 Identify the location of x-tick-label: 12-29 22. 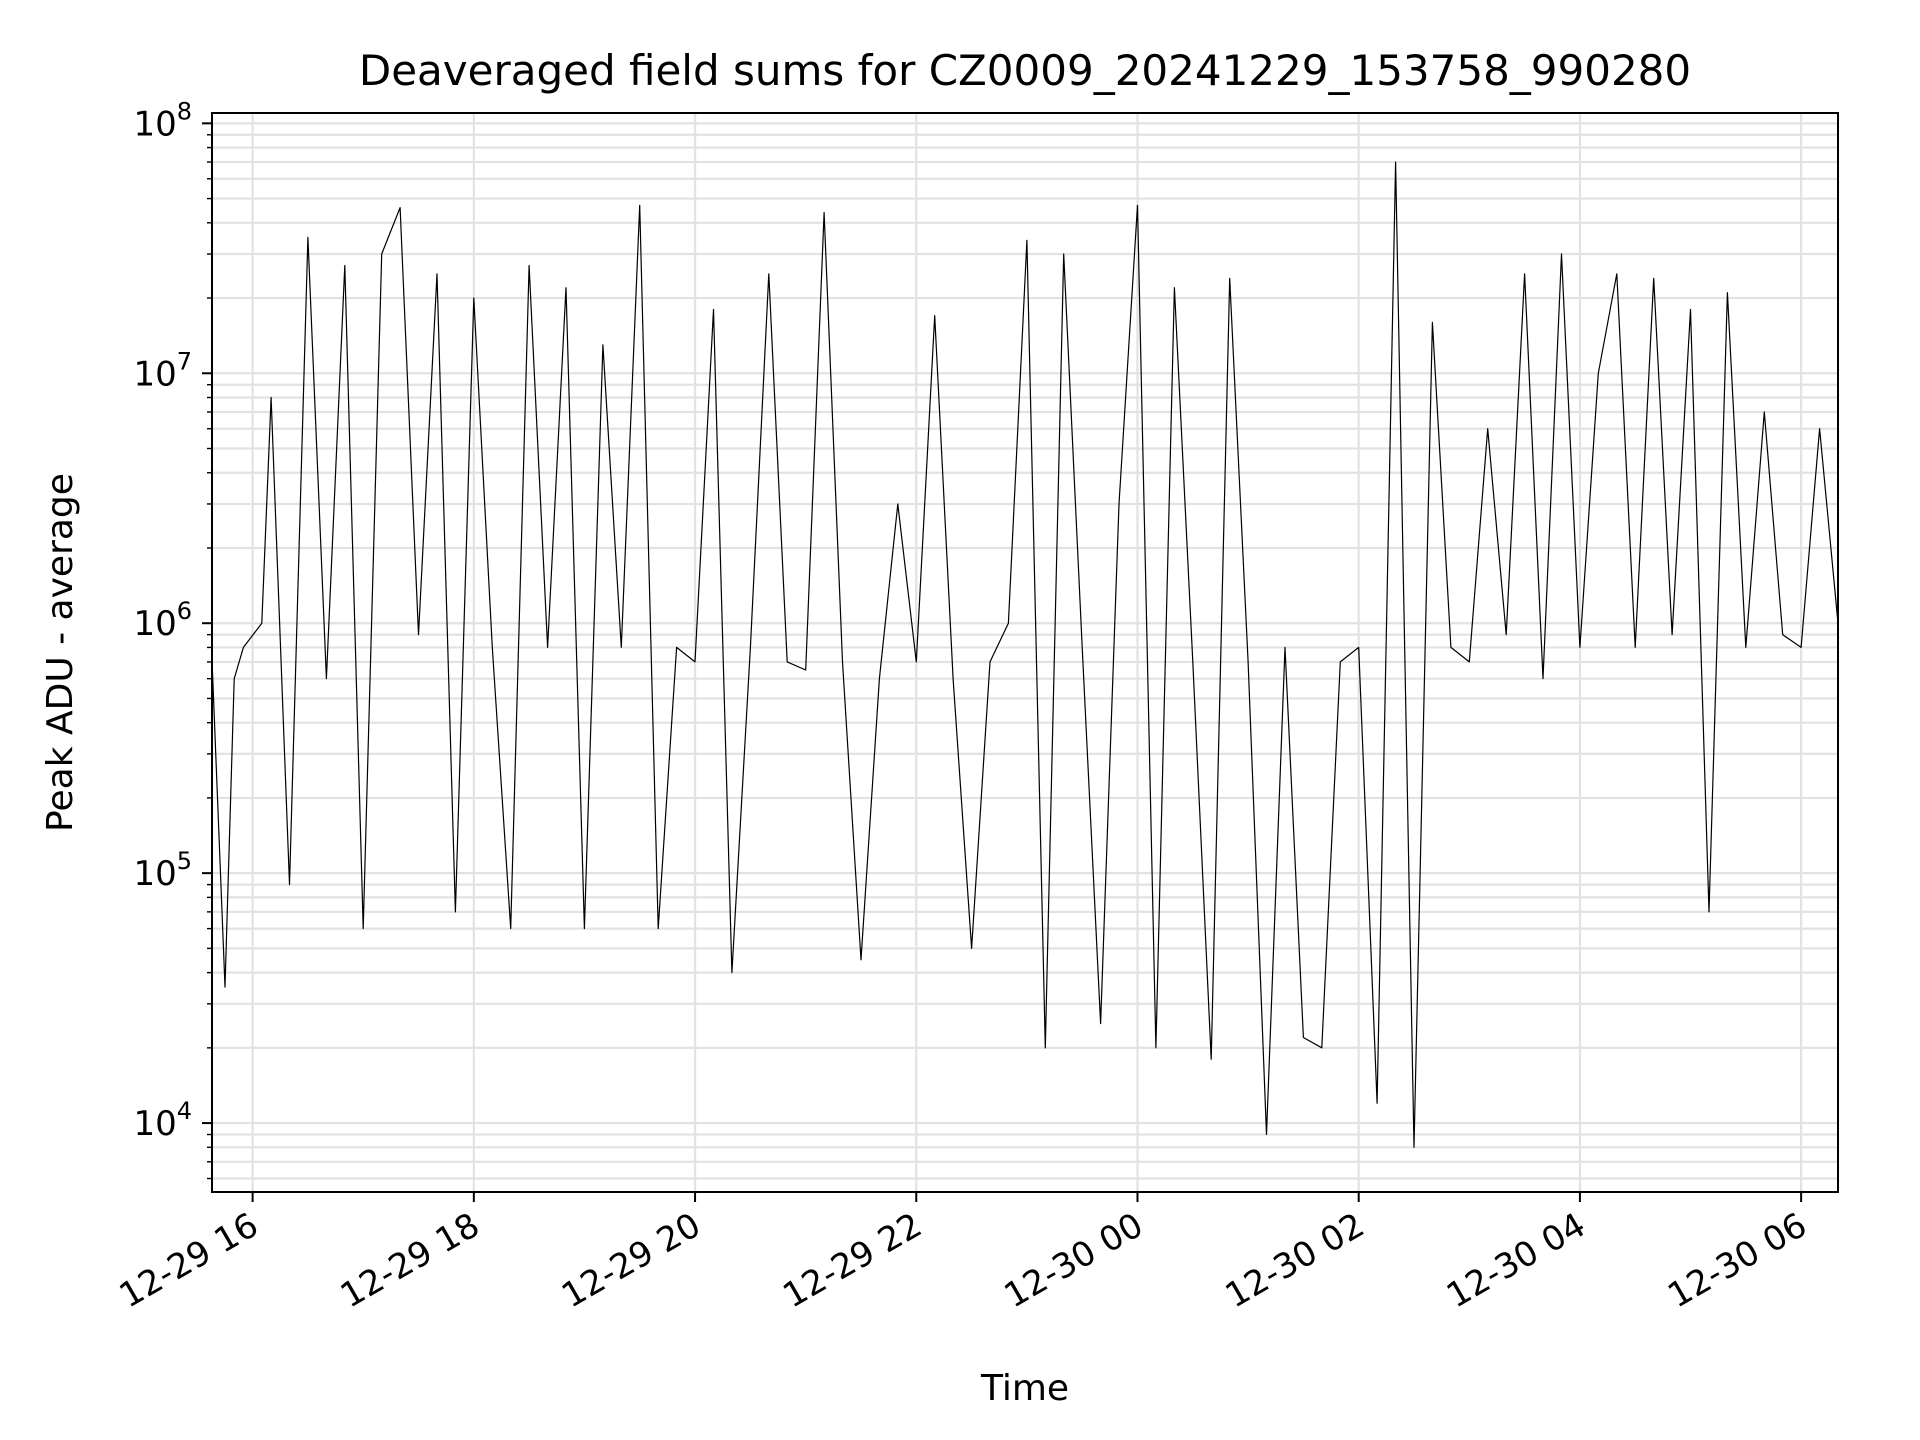
(852, 1260).